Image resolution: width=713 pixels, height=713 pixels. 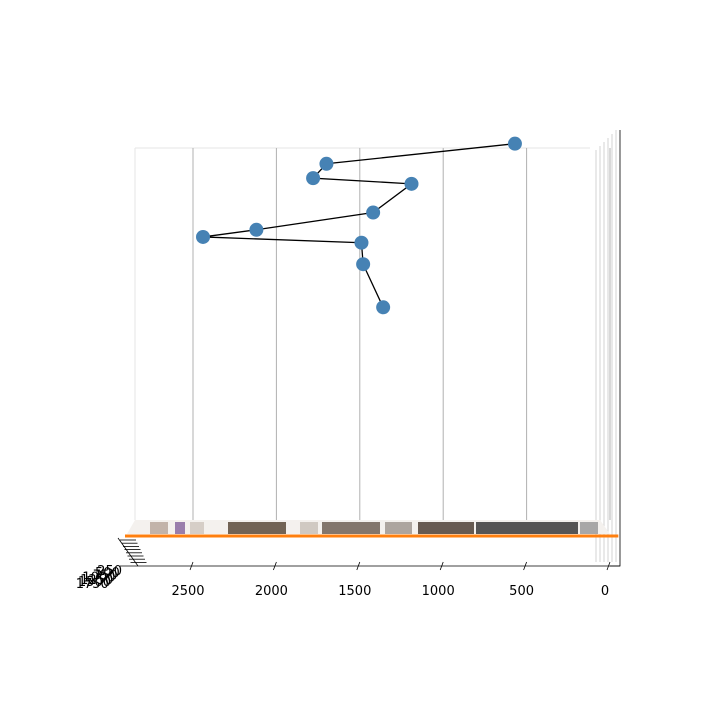 I want to click on x-tick-label: 2500, so click(x=187, y=591).